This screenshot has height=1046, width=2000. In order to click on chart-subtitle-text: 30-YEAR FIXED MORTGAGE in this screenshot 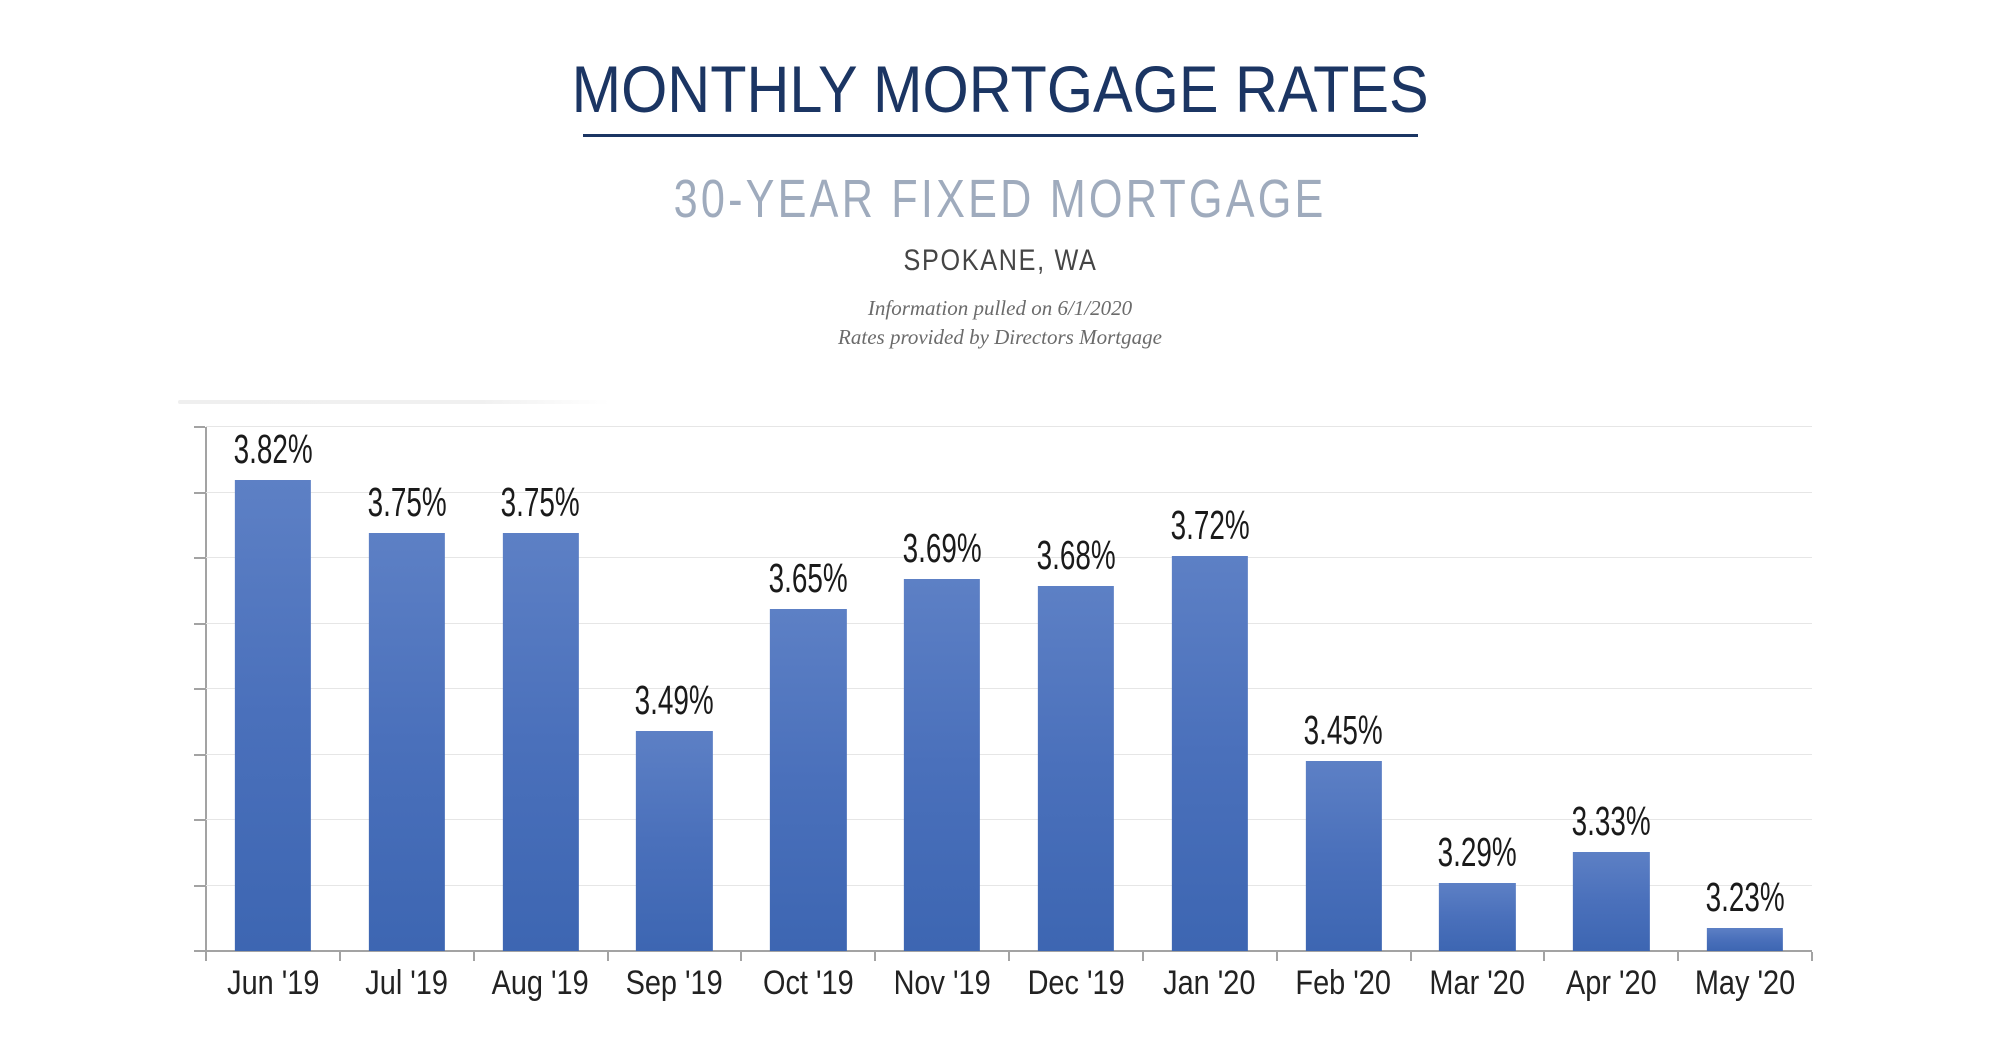, I will do `click(1000, 199)`.